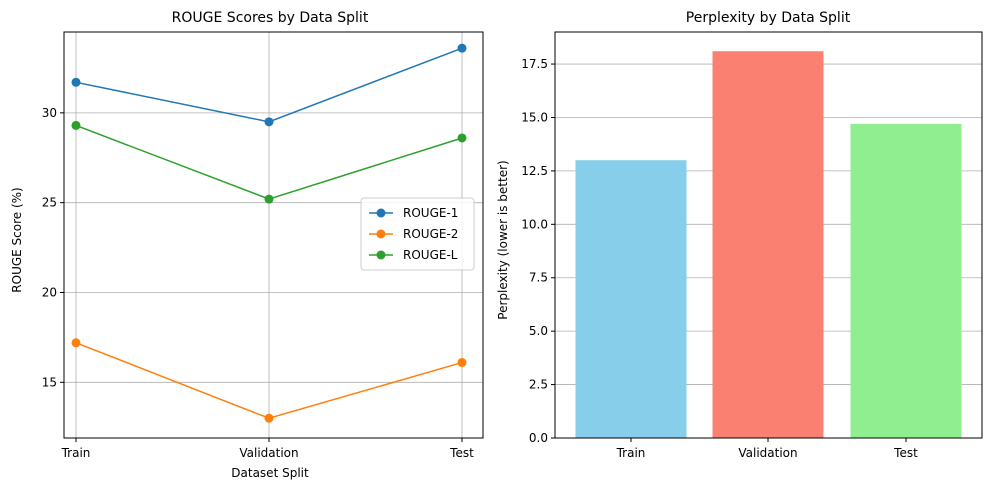 Image resolution: width=989 pixels, height=490 pixels. Describe the element at coordinates (49, 292) in the screenshot. I see `y-tick-label: 20` at that location.